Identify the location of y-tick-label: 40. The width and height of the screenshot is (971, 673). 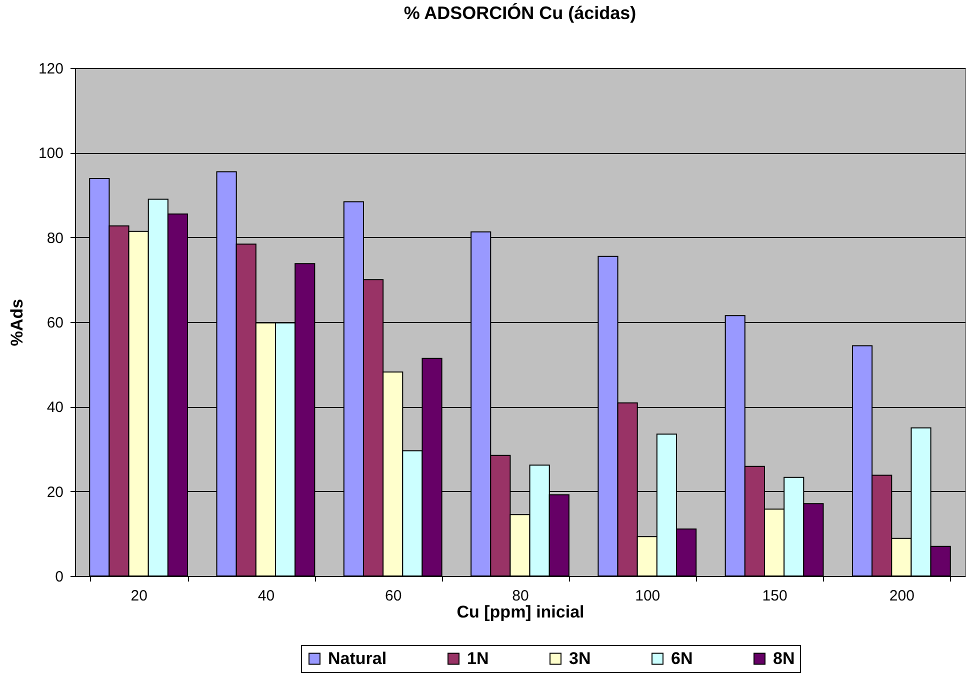
(55, 407).